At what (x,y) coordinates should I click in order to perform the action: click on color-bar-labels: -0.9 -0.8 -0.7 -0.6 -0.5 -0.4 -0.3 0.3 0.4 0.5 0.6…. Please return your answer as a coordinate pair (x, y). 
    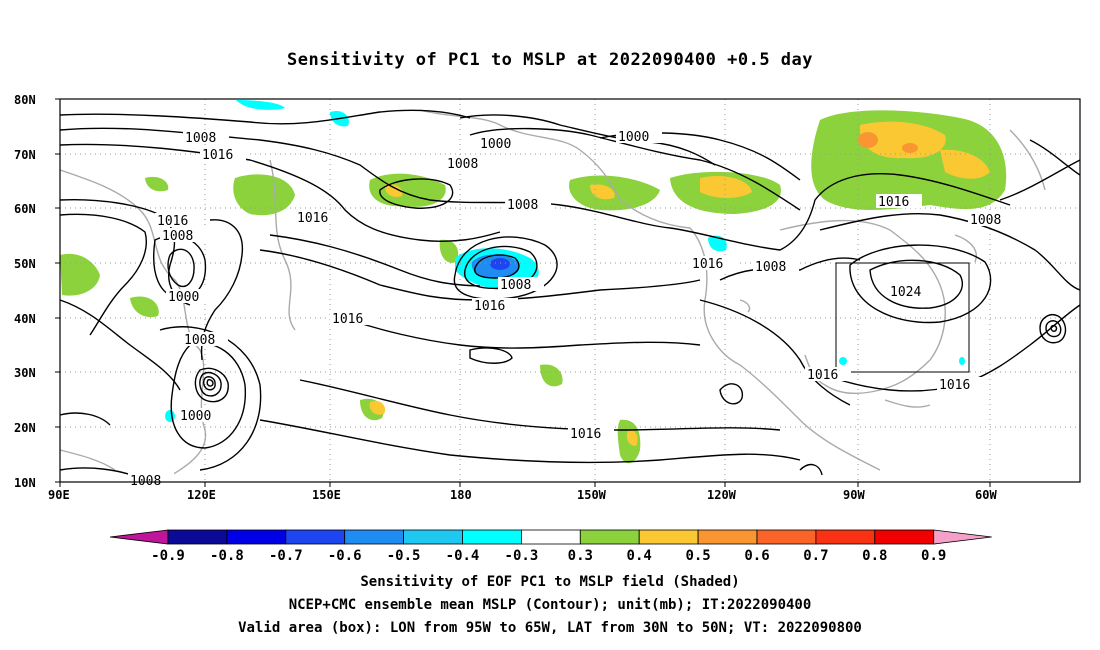
    Looking at the image, I should click on (548, 556).